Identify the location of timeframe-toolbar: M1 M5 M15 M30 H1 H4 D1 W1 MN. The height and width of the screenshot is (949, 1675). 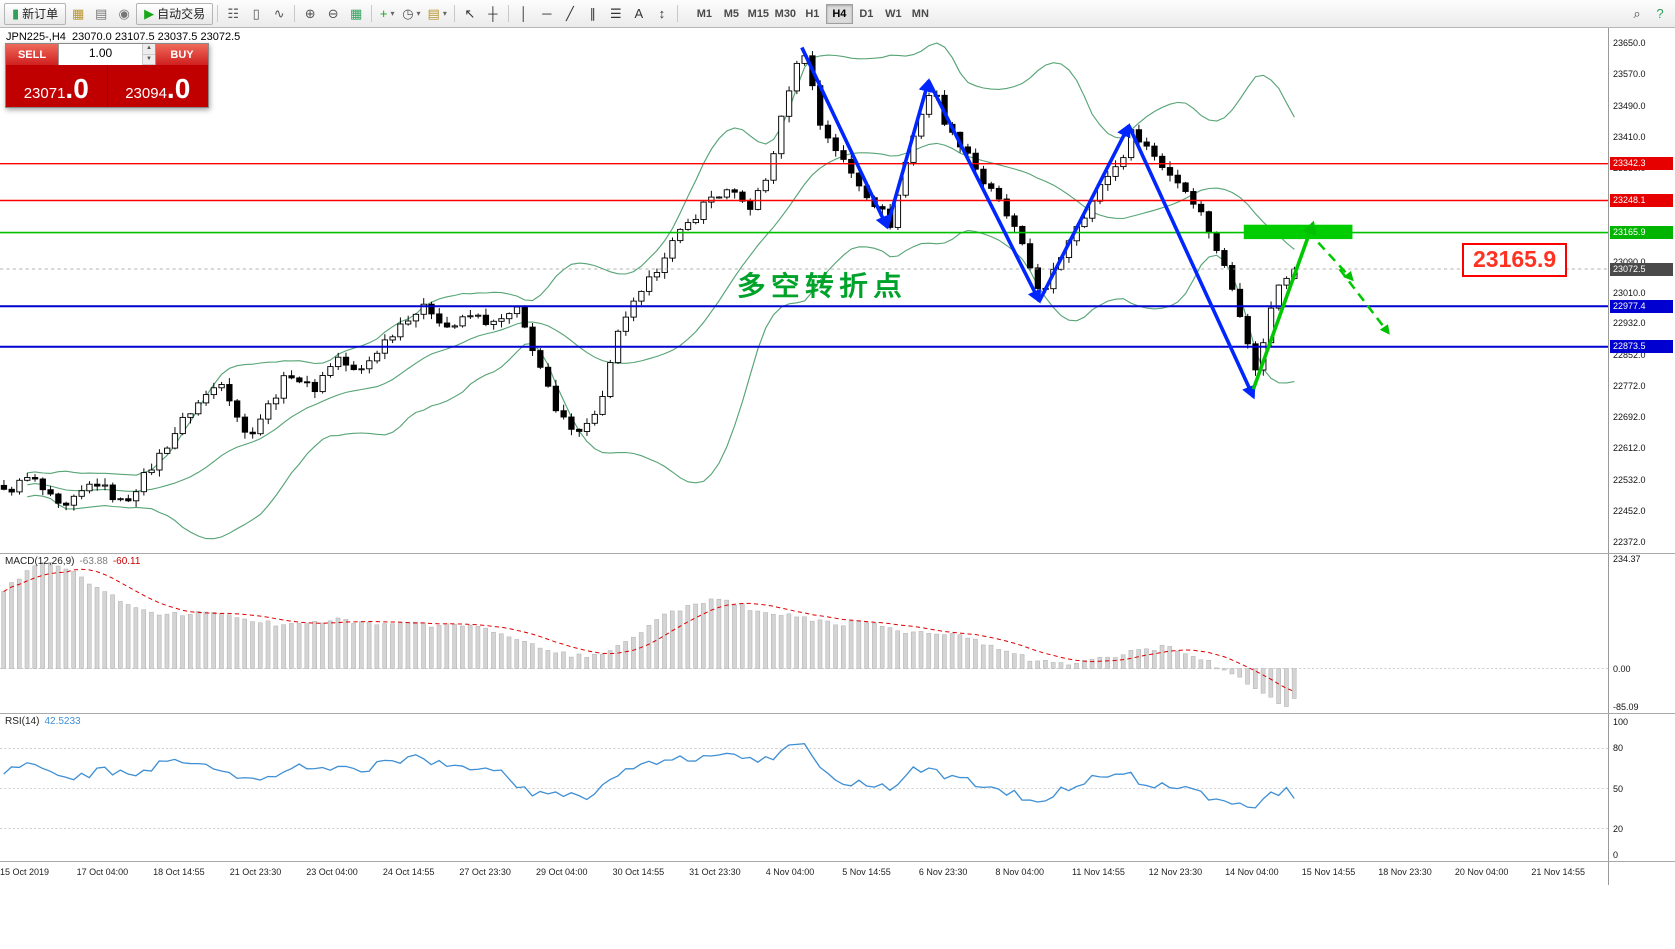
(812, 13).